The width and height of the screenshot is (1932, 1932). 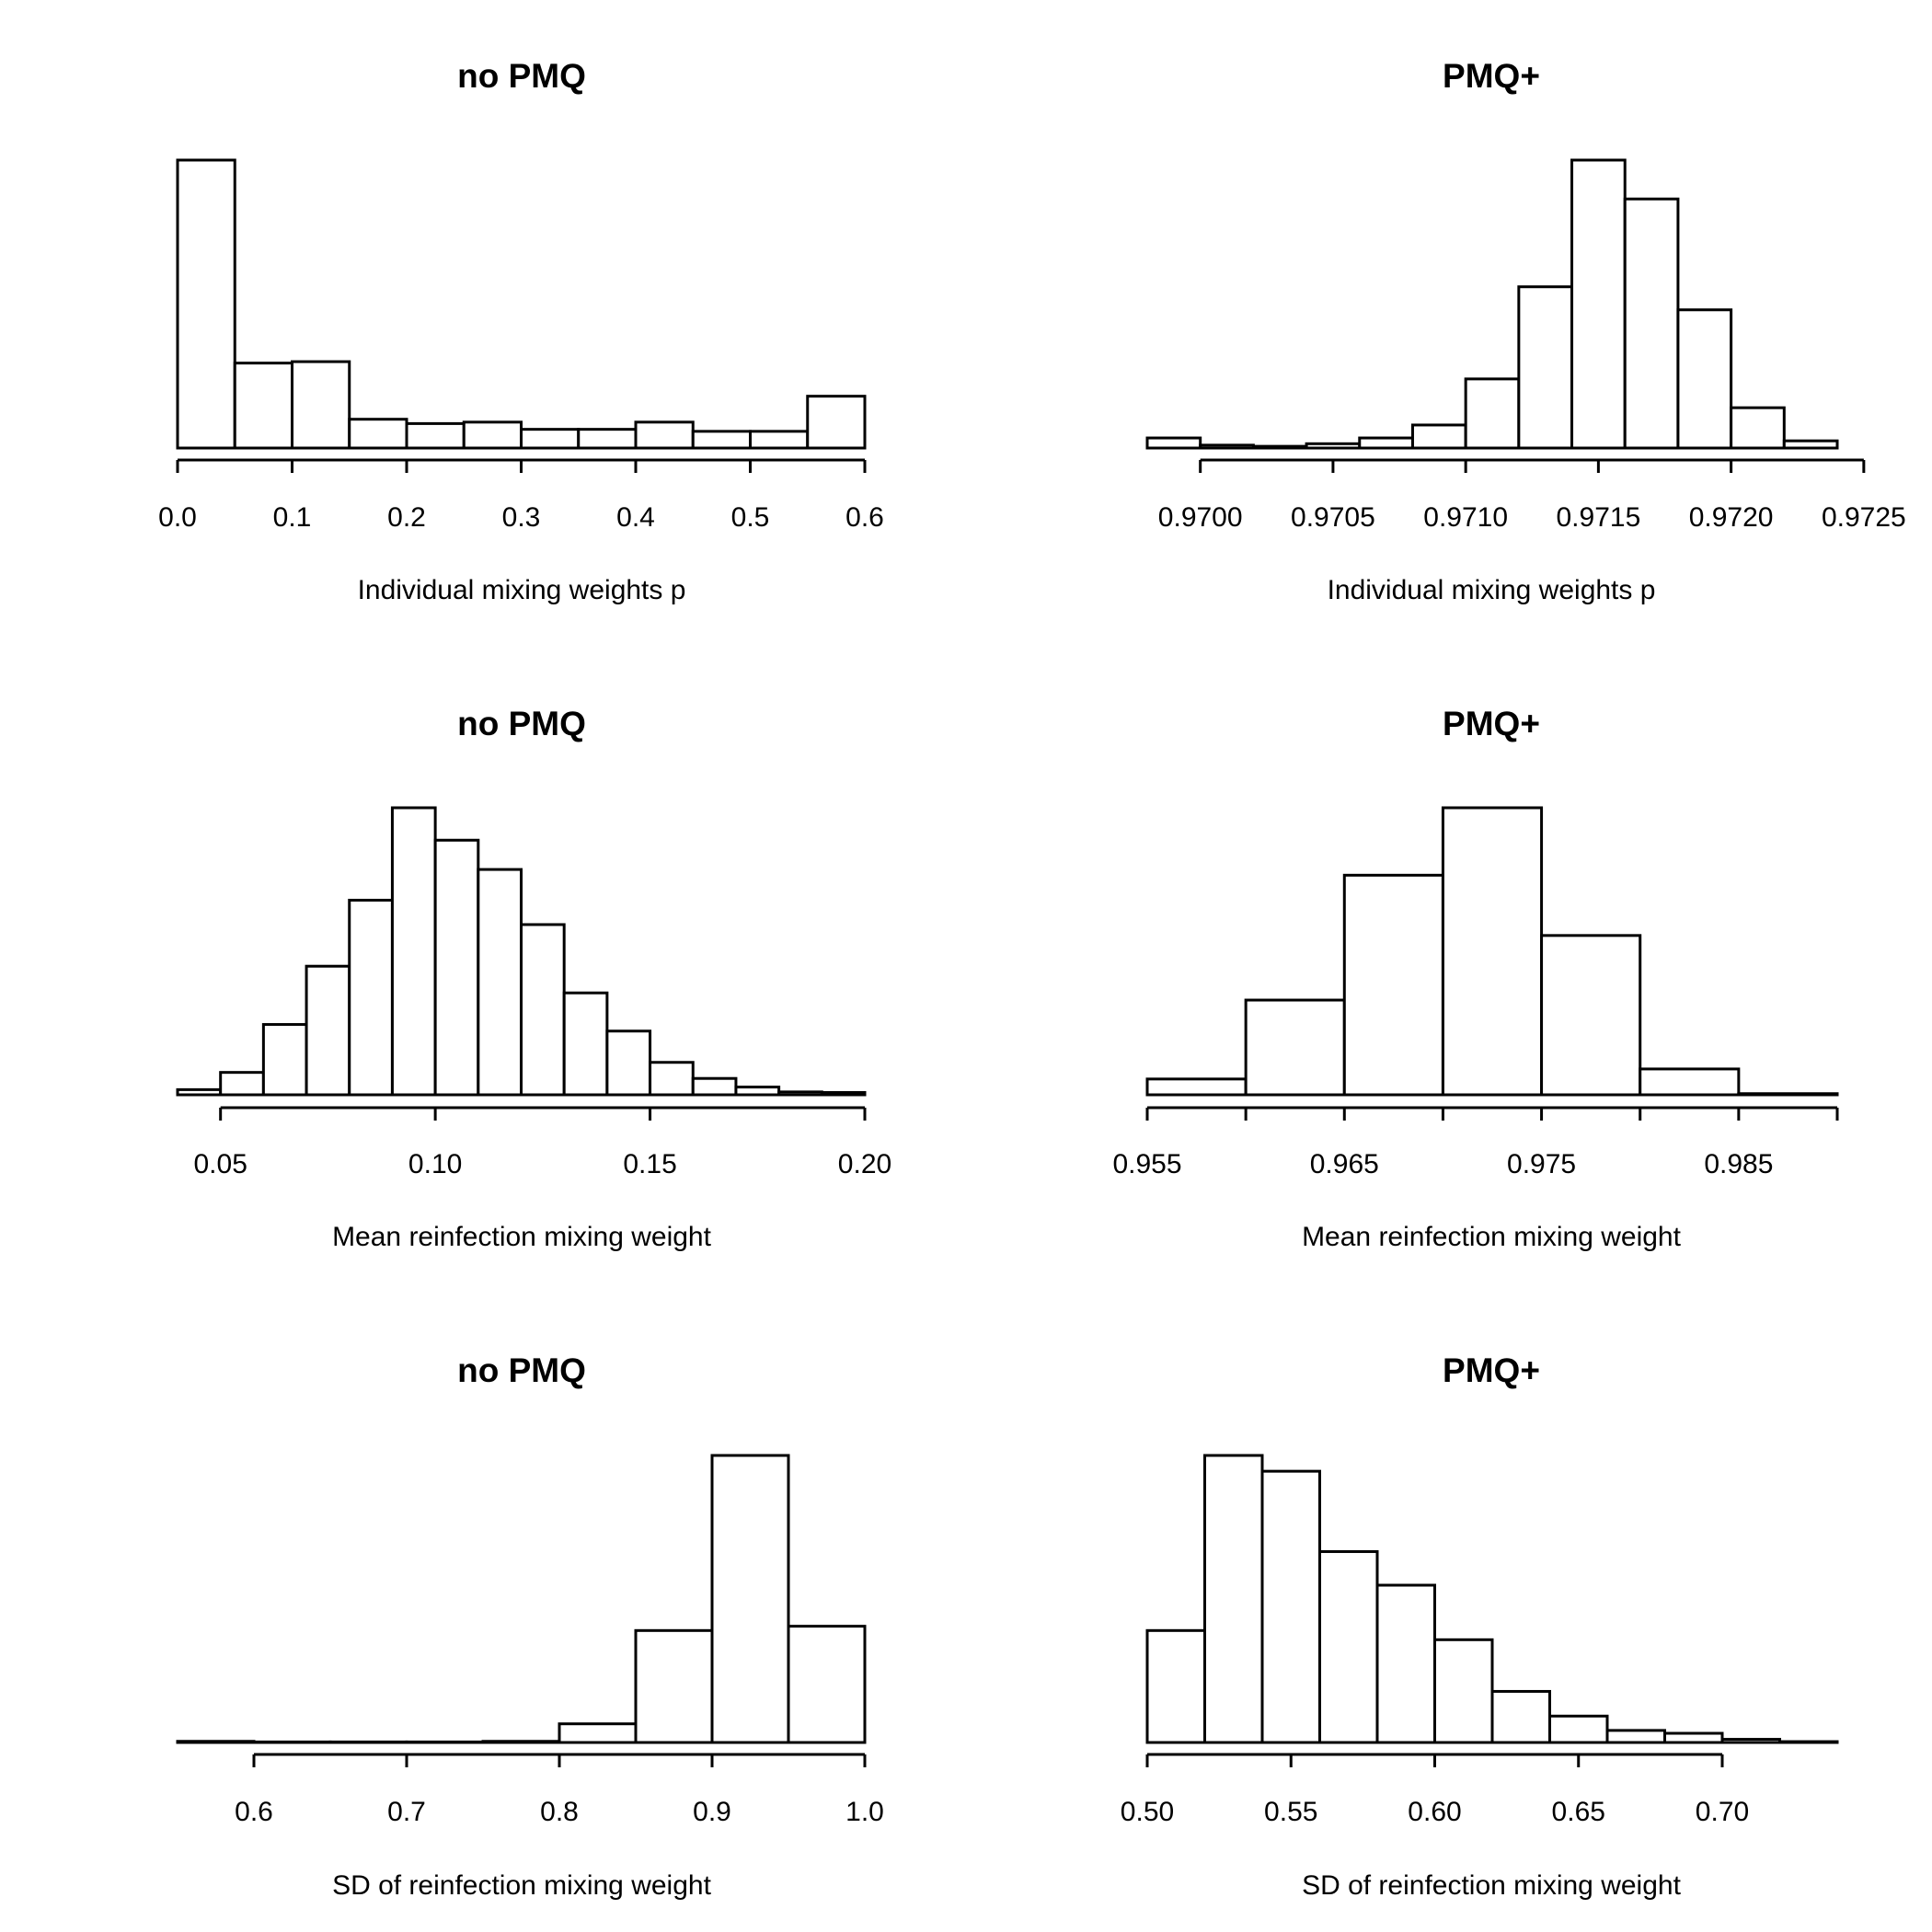 What do you see at coordinates (864, 1164) in the screenshot?
I see `x-tick-label: 0.20` at bounding box center [864, 1164].